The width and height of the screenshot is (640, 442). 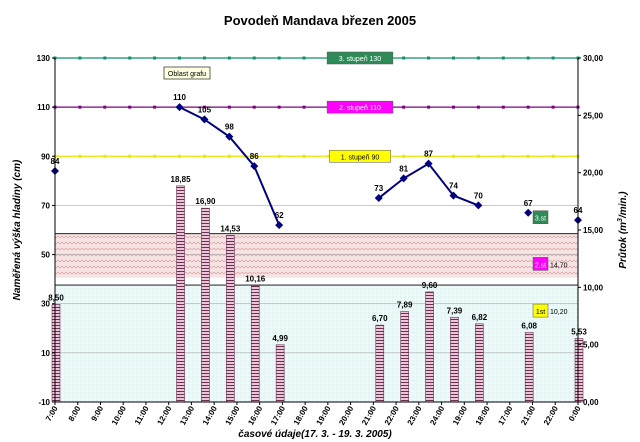 What do you see at coordinates (579, 332) in the screenshot?
I see `flow-bar-label: 5,53` at bounding box center [579, 332].